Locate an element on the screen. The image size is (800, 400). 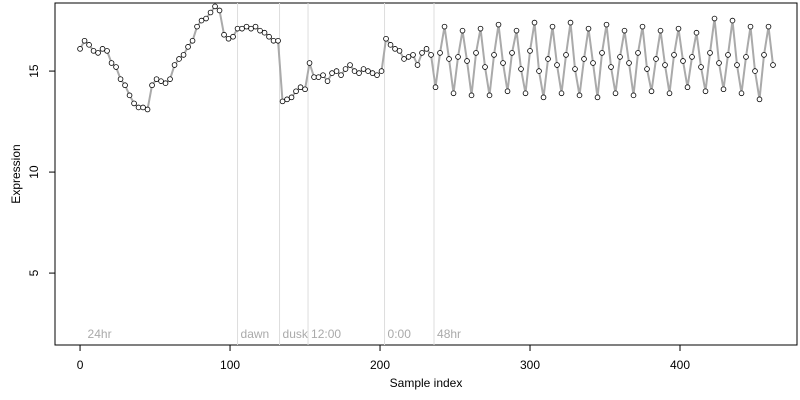
x-tick-label: 0 is located at coordinates (80, 365).